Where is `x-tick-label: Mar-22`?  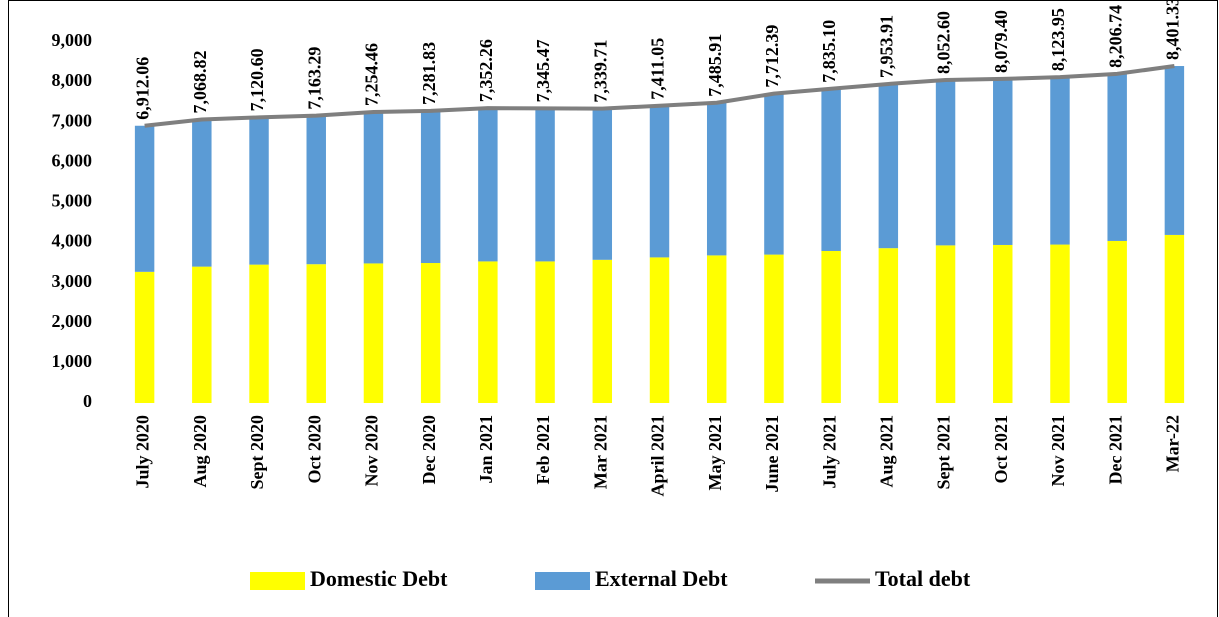 x-tick-label: Mar-22 is located at coordinates (1173, 443).